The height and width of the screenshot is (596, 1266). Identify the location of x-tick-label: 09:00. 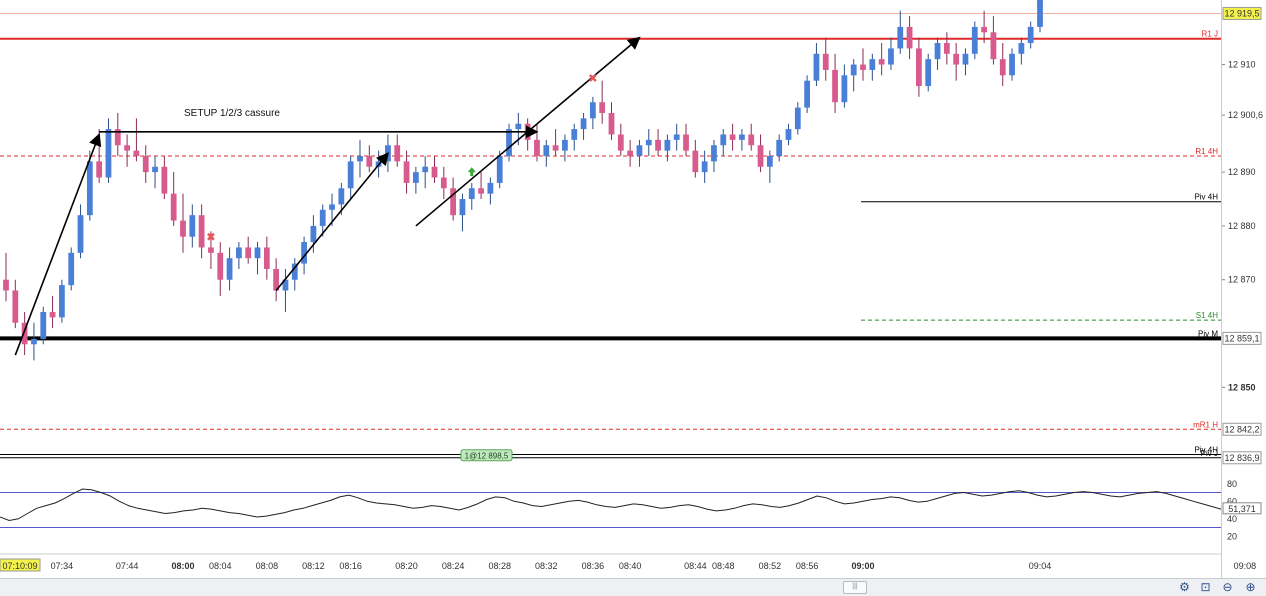
(862, 566).